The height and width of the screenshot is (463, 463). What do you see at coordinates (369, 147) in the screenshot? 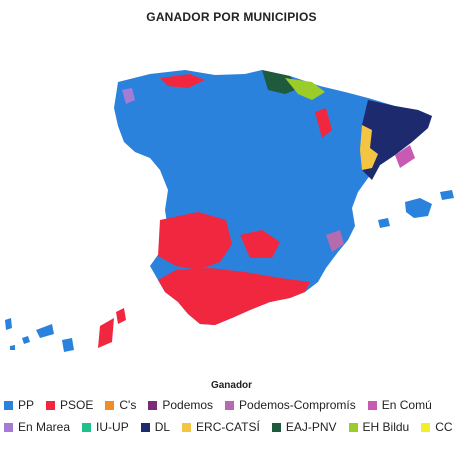
I see `region-catalonia-erc` at bounding box center [369, 147].